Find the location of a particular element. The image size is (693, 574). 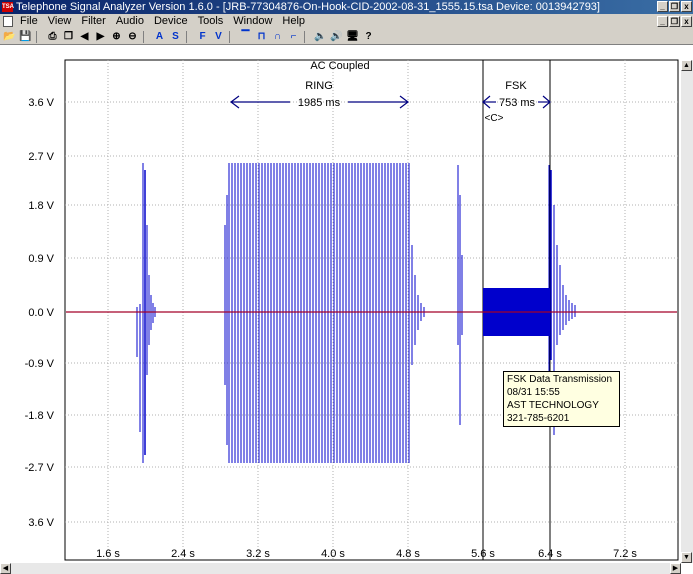

menu-help: Help is located at coordinates (294, 21).